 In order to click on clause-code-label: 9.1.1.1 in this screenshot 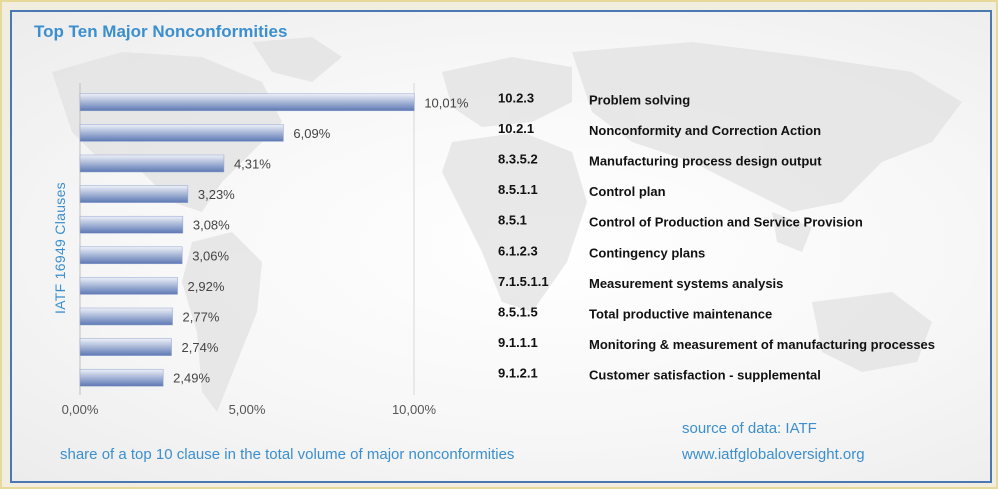, I will do `click(518, 342)`.